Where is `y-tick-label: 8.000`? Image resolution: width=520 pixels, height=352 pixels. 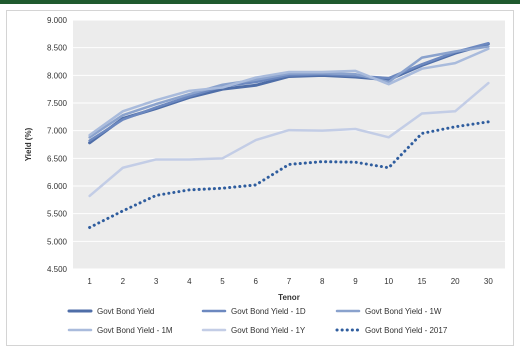
y-tick-label: 8.000 is located at coordinates (57, 75).